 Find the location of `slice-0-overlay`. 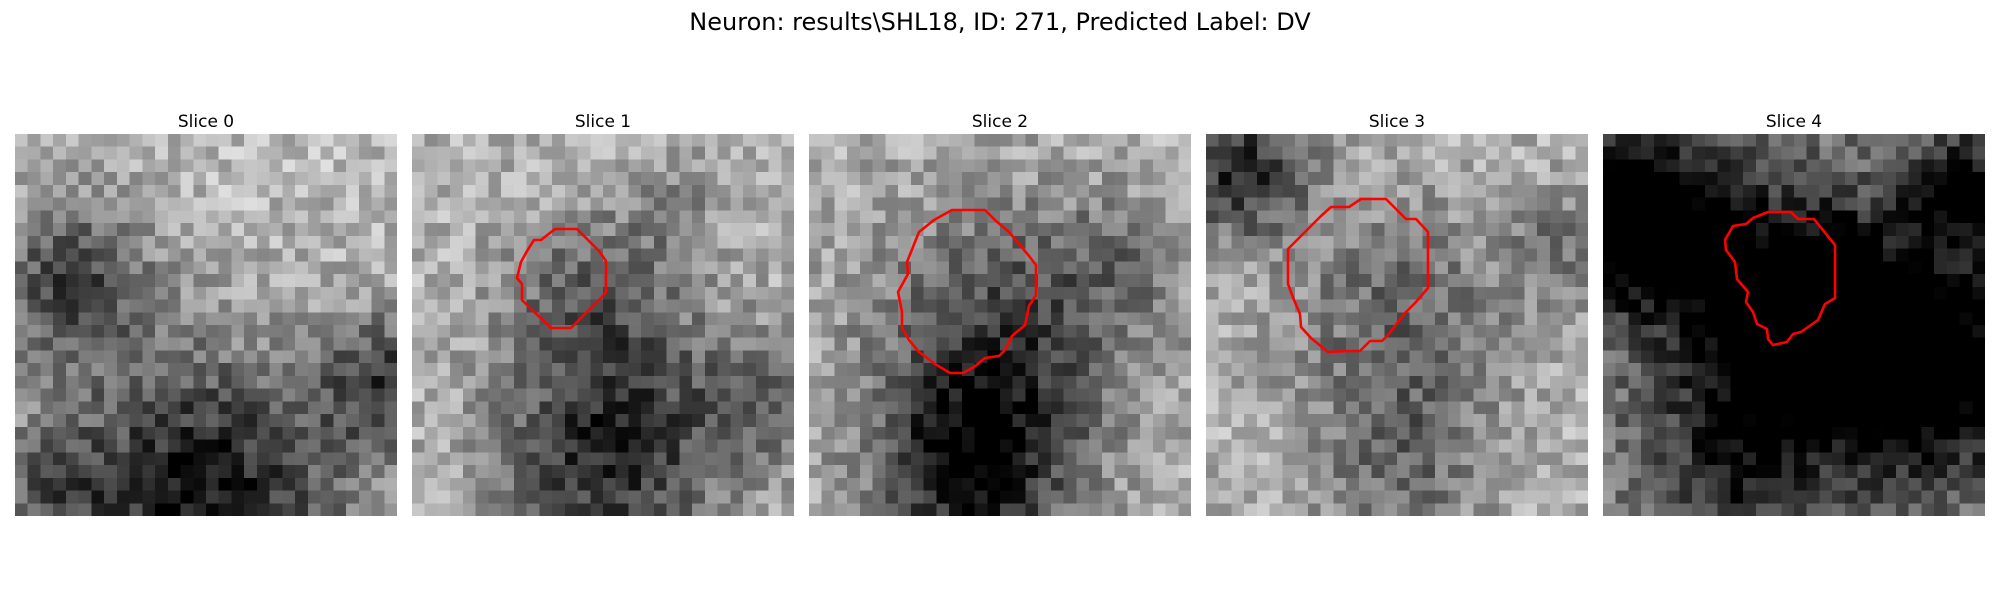

slice-0-overlay is located at coordinates (206, 325).